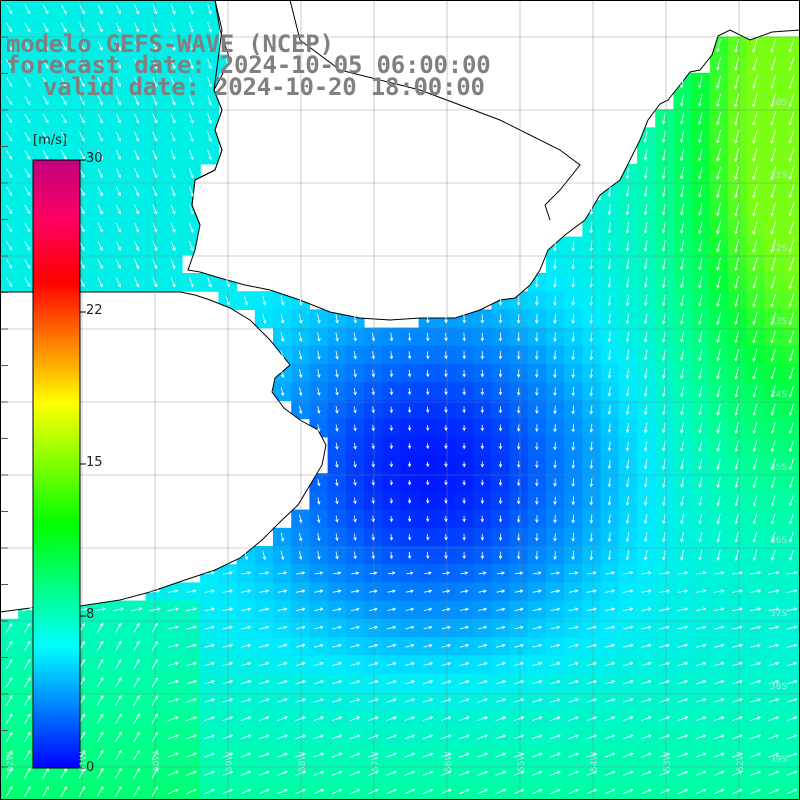 This screenshot has height=800, width=800. Describe the element at coordinates (90, 767) in the screenshot. I see `colorbar-tick-0: 0` at that location.